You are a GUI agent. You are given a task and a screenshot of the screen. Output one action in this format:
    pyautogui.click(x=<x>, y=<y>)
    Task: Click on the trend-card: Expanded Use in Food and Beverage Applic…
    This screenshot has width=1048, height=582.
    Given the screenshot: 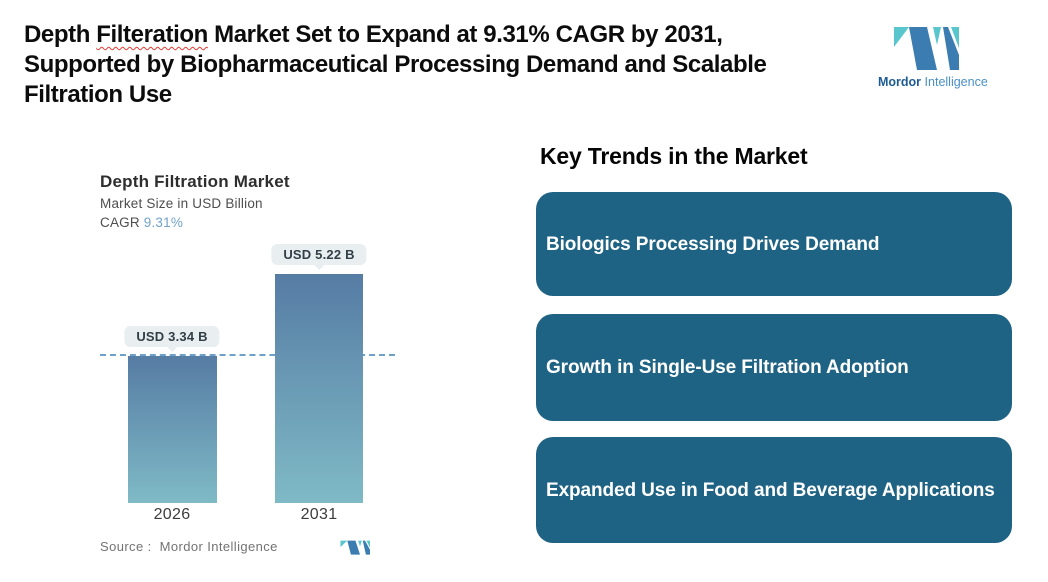 What is the action you would take?
    pyautogui.click(x=774, y=490)
    